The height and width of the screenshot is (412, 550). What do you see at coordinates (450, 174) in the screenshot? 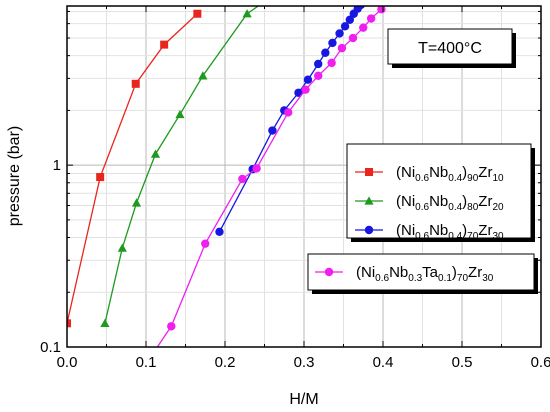
I see `legend-label: (Ni0.6Nb0.4)90Zr10` at bounding box center [450, 174].